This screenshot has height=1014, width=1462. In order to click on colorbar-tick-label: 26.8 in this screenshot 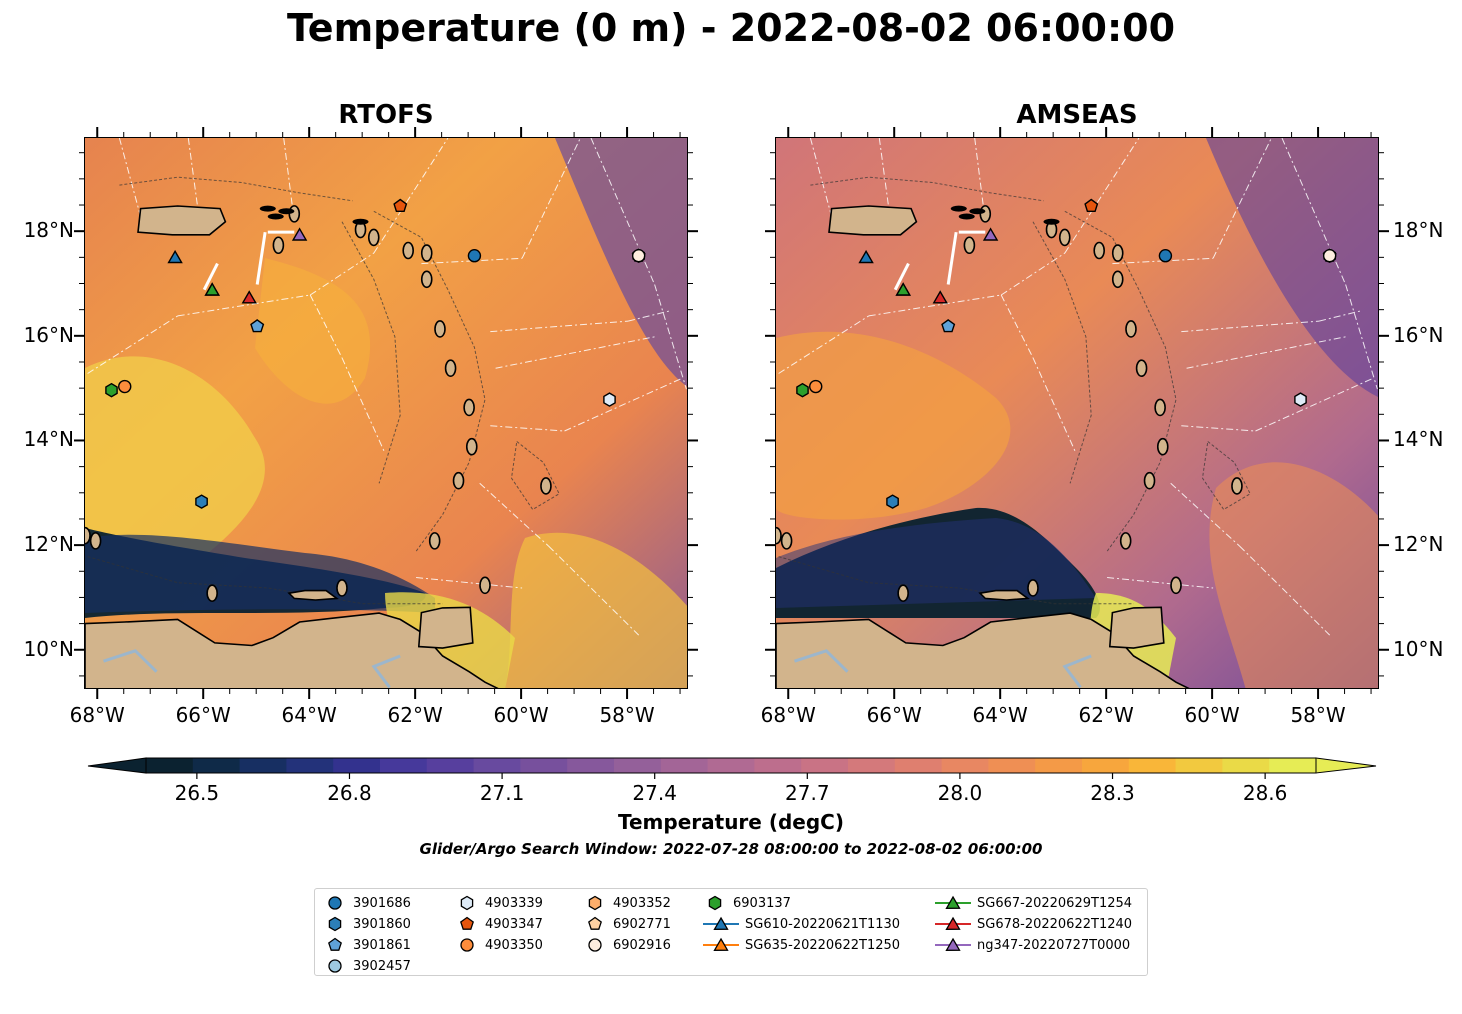, I will do `click(349, 791)`.